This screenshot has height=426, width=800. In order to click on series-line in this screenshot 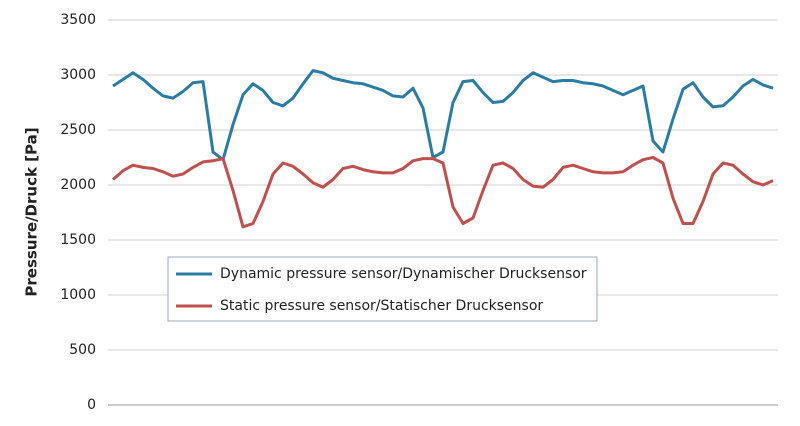, I will do `click(443, 192)`.